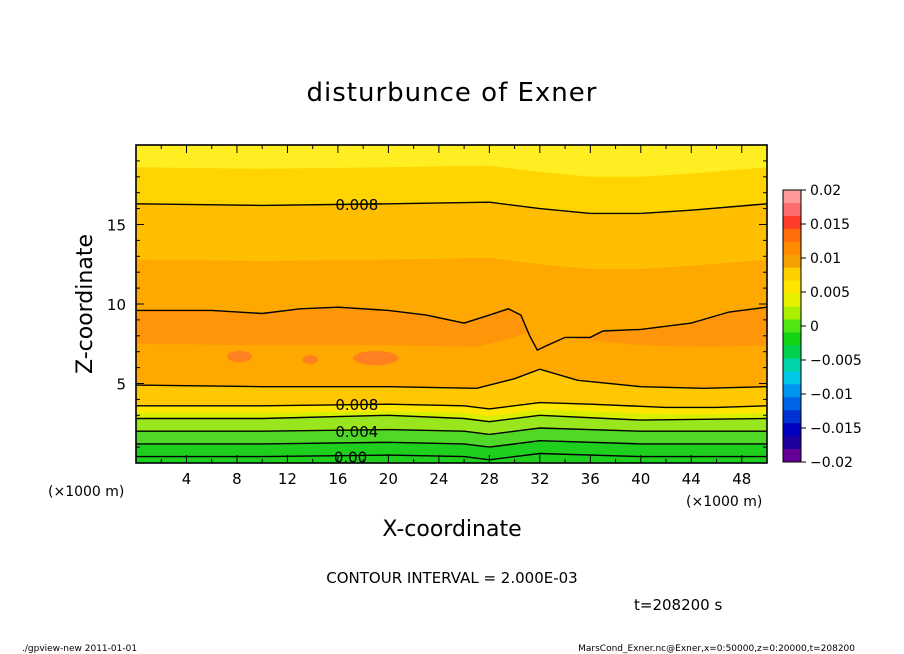  Describe the element at coordinates (539, 479) in the screenshot. I see `x-tick-label: 32` at that location.